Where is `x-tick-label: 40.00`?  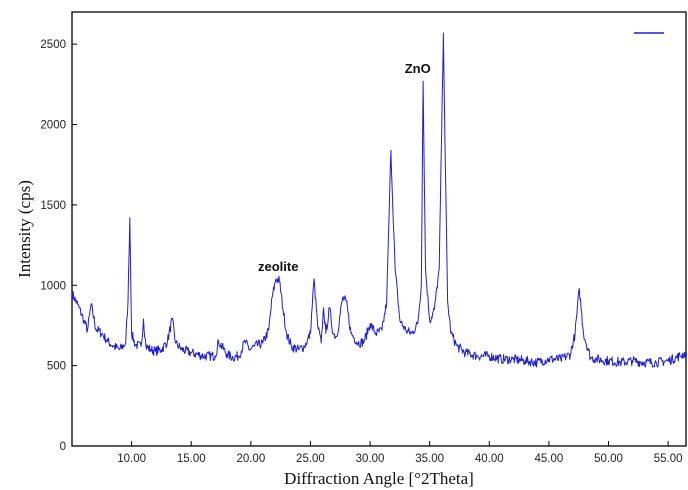
x-tick-label: 40.00 is located at coordinates (489, 459).